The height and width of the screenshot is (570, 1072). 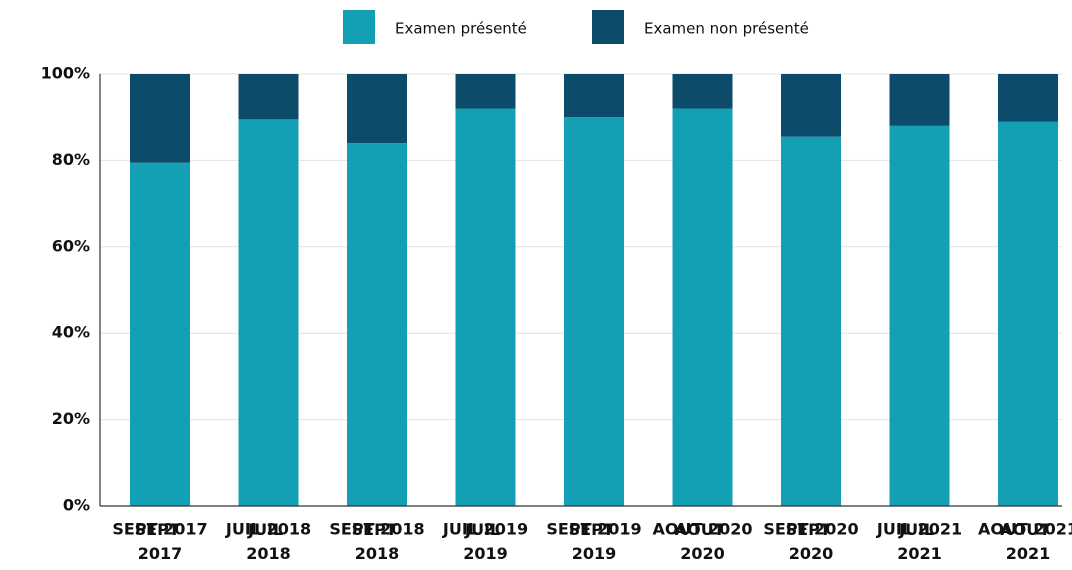 I want to click on legend-label: Examen non présenté, so click(x=726, y=29).